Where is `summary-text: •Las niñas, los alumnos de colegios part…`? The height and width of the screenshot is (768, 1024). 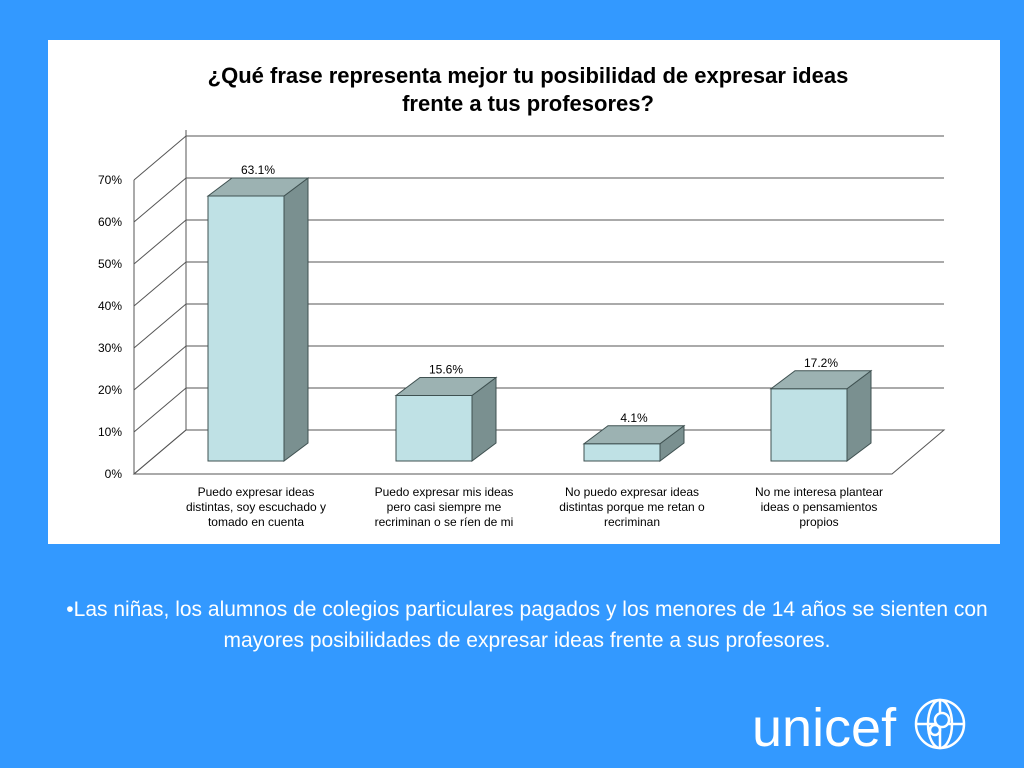 summary-text: •Las niñas, los alumnos de colegios part… is located at coordinates (527, 625).